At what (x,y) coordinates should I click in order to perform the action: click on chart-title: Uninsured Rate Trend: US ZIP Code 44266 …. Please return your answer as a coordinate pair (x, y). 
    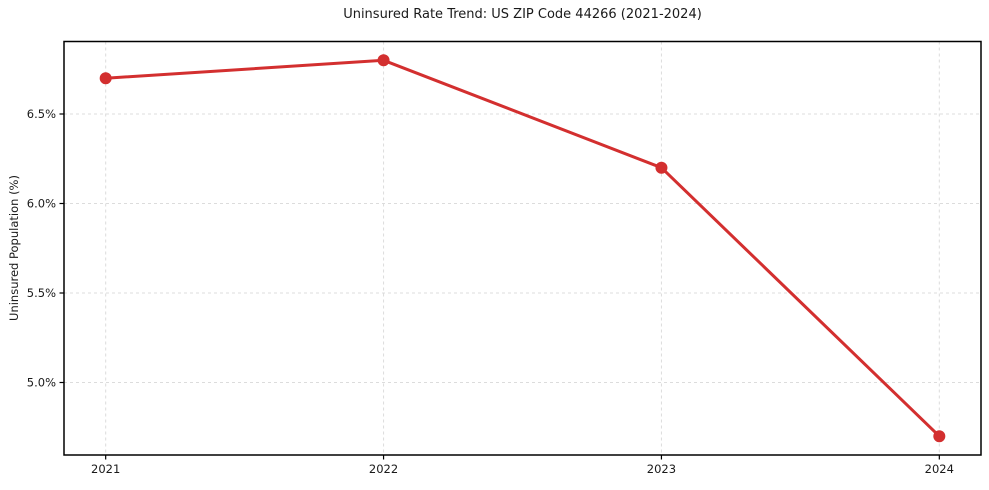
    Looking at the image, I should click on (522, 14).